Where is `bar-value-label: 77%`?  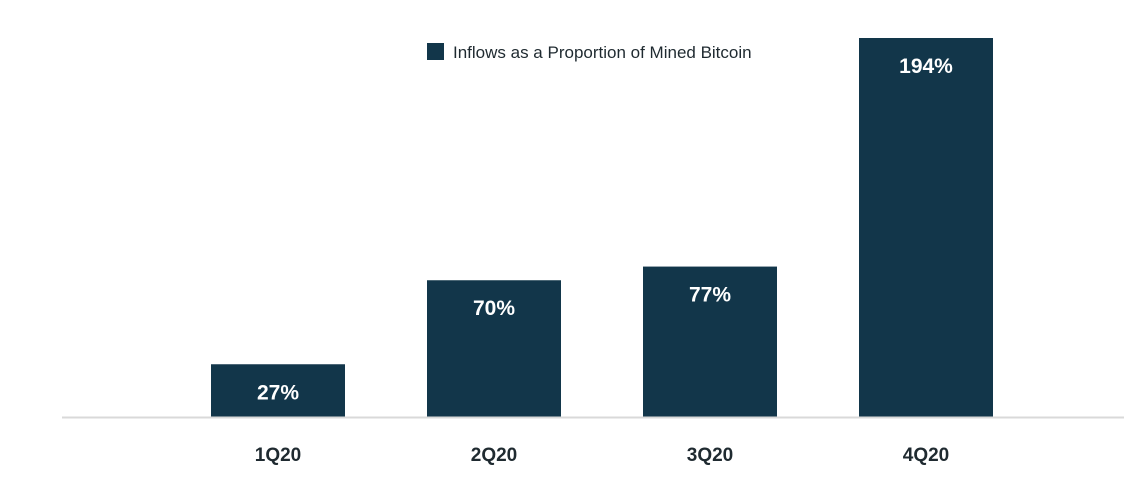
bar-value-label: 77% is located at coordinates (710, 295).